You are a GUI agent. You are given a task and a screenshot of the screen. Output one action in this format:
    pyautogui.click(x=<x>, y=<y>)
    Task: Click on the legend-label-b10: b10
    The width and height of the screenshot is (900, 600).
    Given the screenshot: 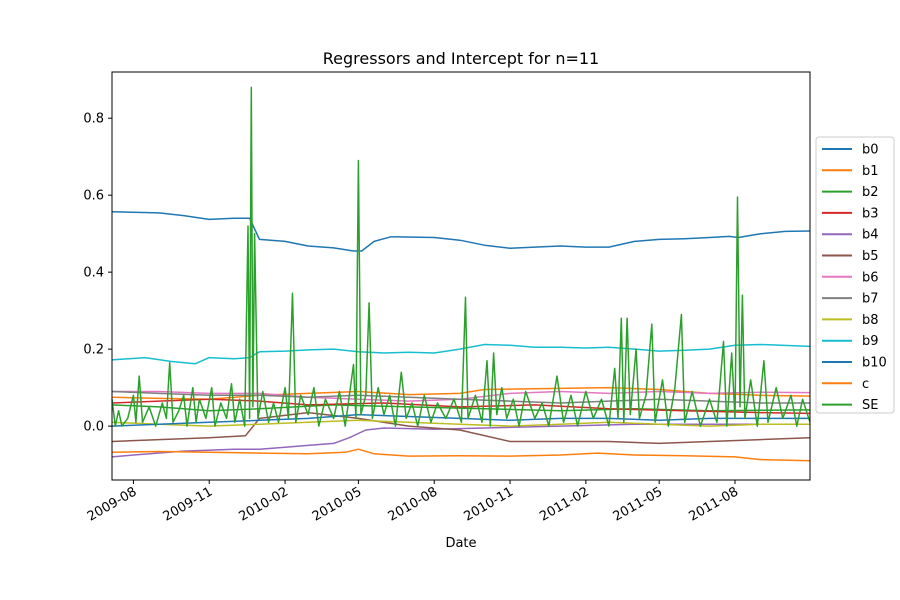 What is the action you would take?
    pyautogui.click(x=874, y=363)
    